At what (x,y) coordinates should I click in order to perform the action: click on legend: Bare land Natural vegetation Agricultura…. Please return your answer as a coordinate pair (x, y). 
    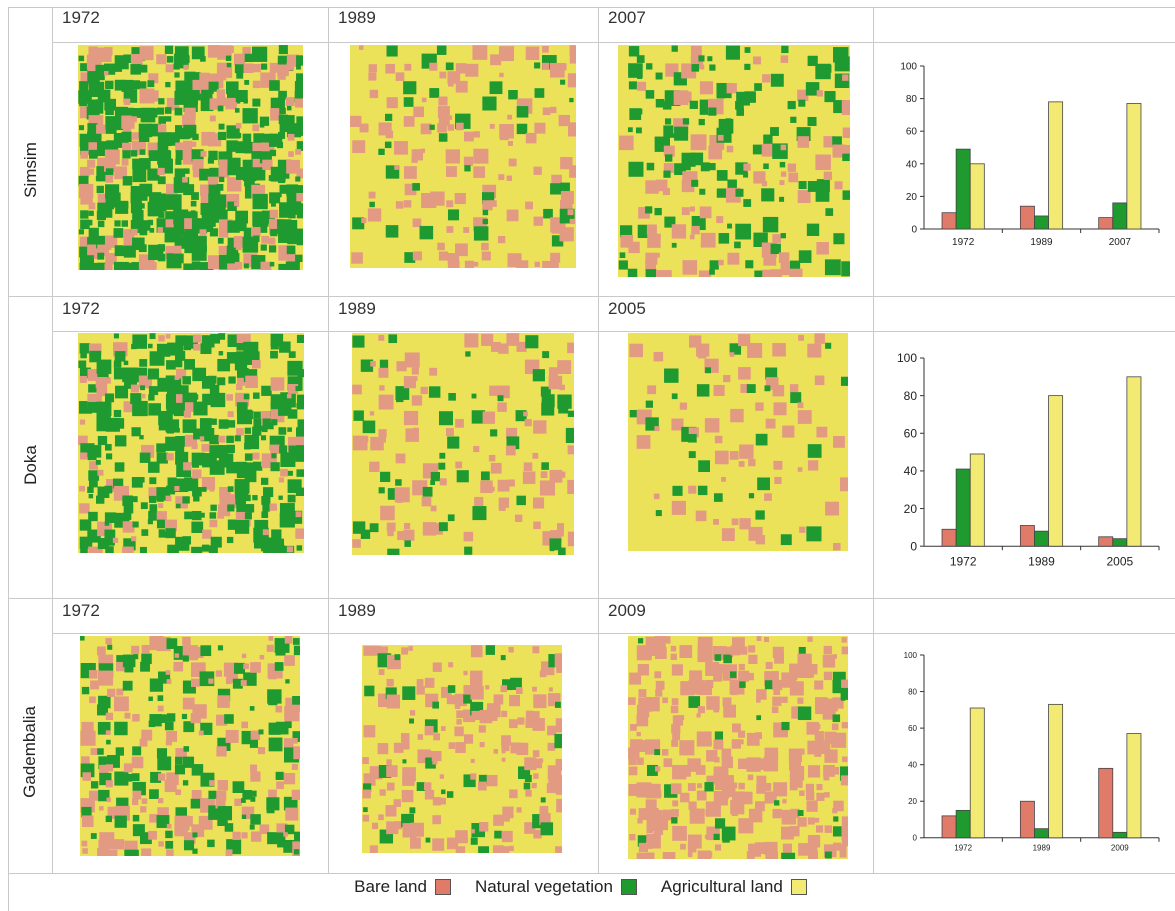
    Looking at the image, I should click on (587, 887).